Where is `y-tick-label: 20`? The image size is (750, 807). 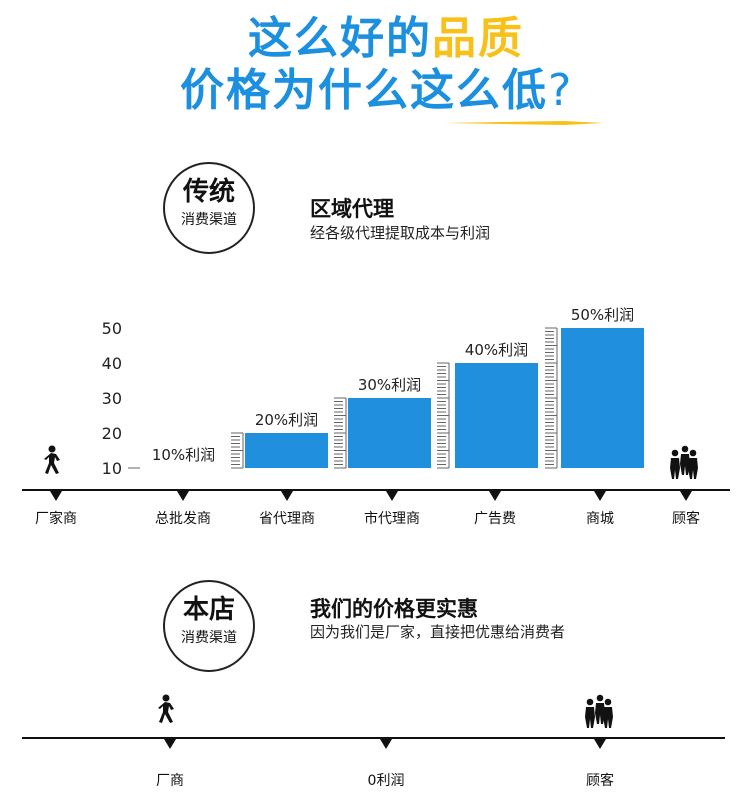 y-tick-label: 20 is located at coordinates (112, 433).